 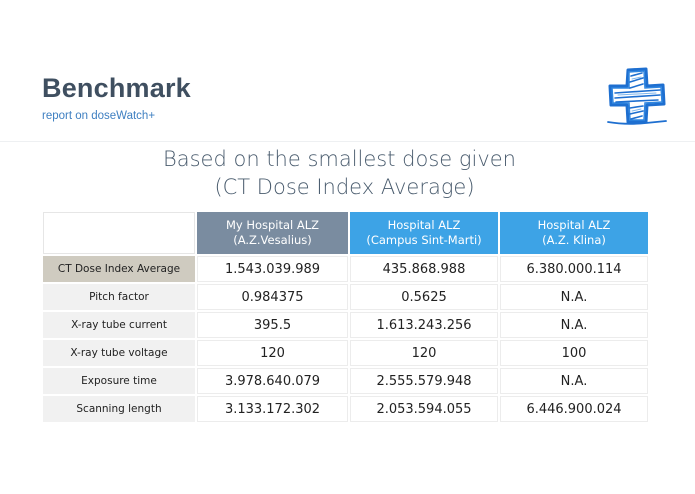 I want to click on column-header-subline: (A.Z.Vesalius), so click(x=272, y=240).